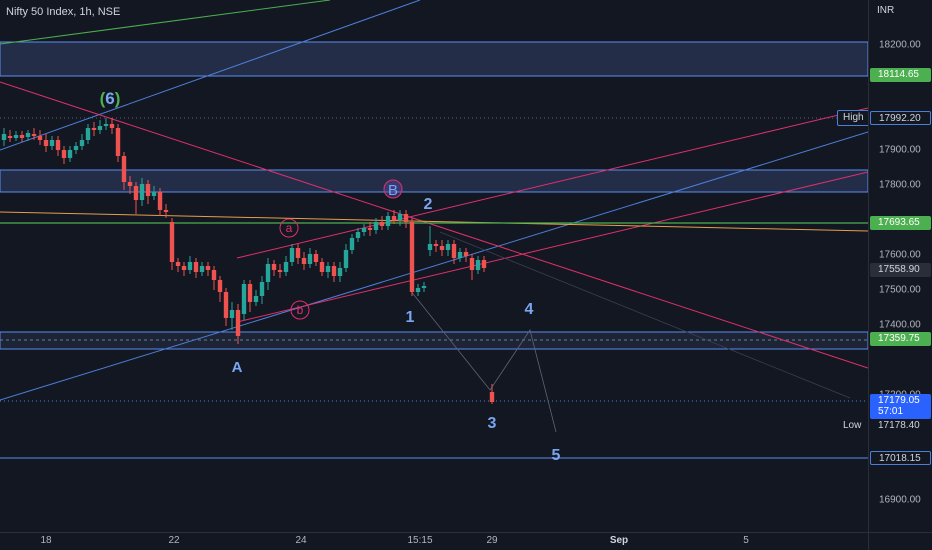 The image size is (932, 550). Describe the element at coordinates (900, 45) in the screenshot. I see `price-tick: 18200.00` at that location.